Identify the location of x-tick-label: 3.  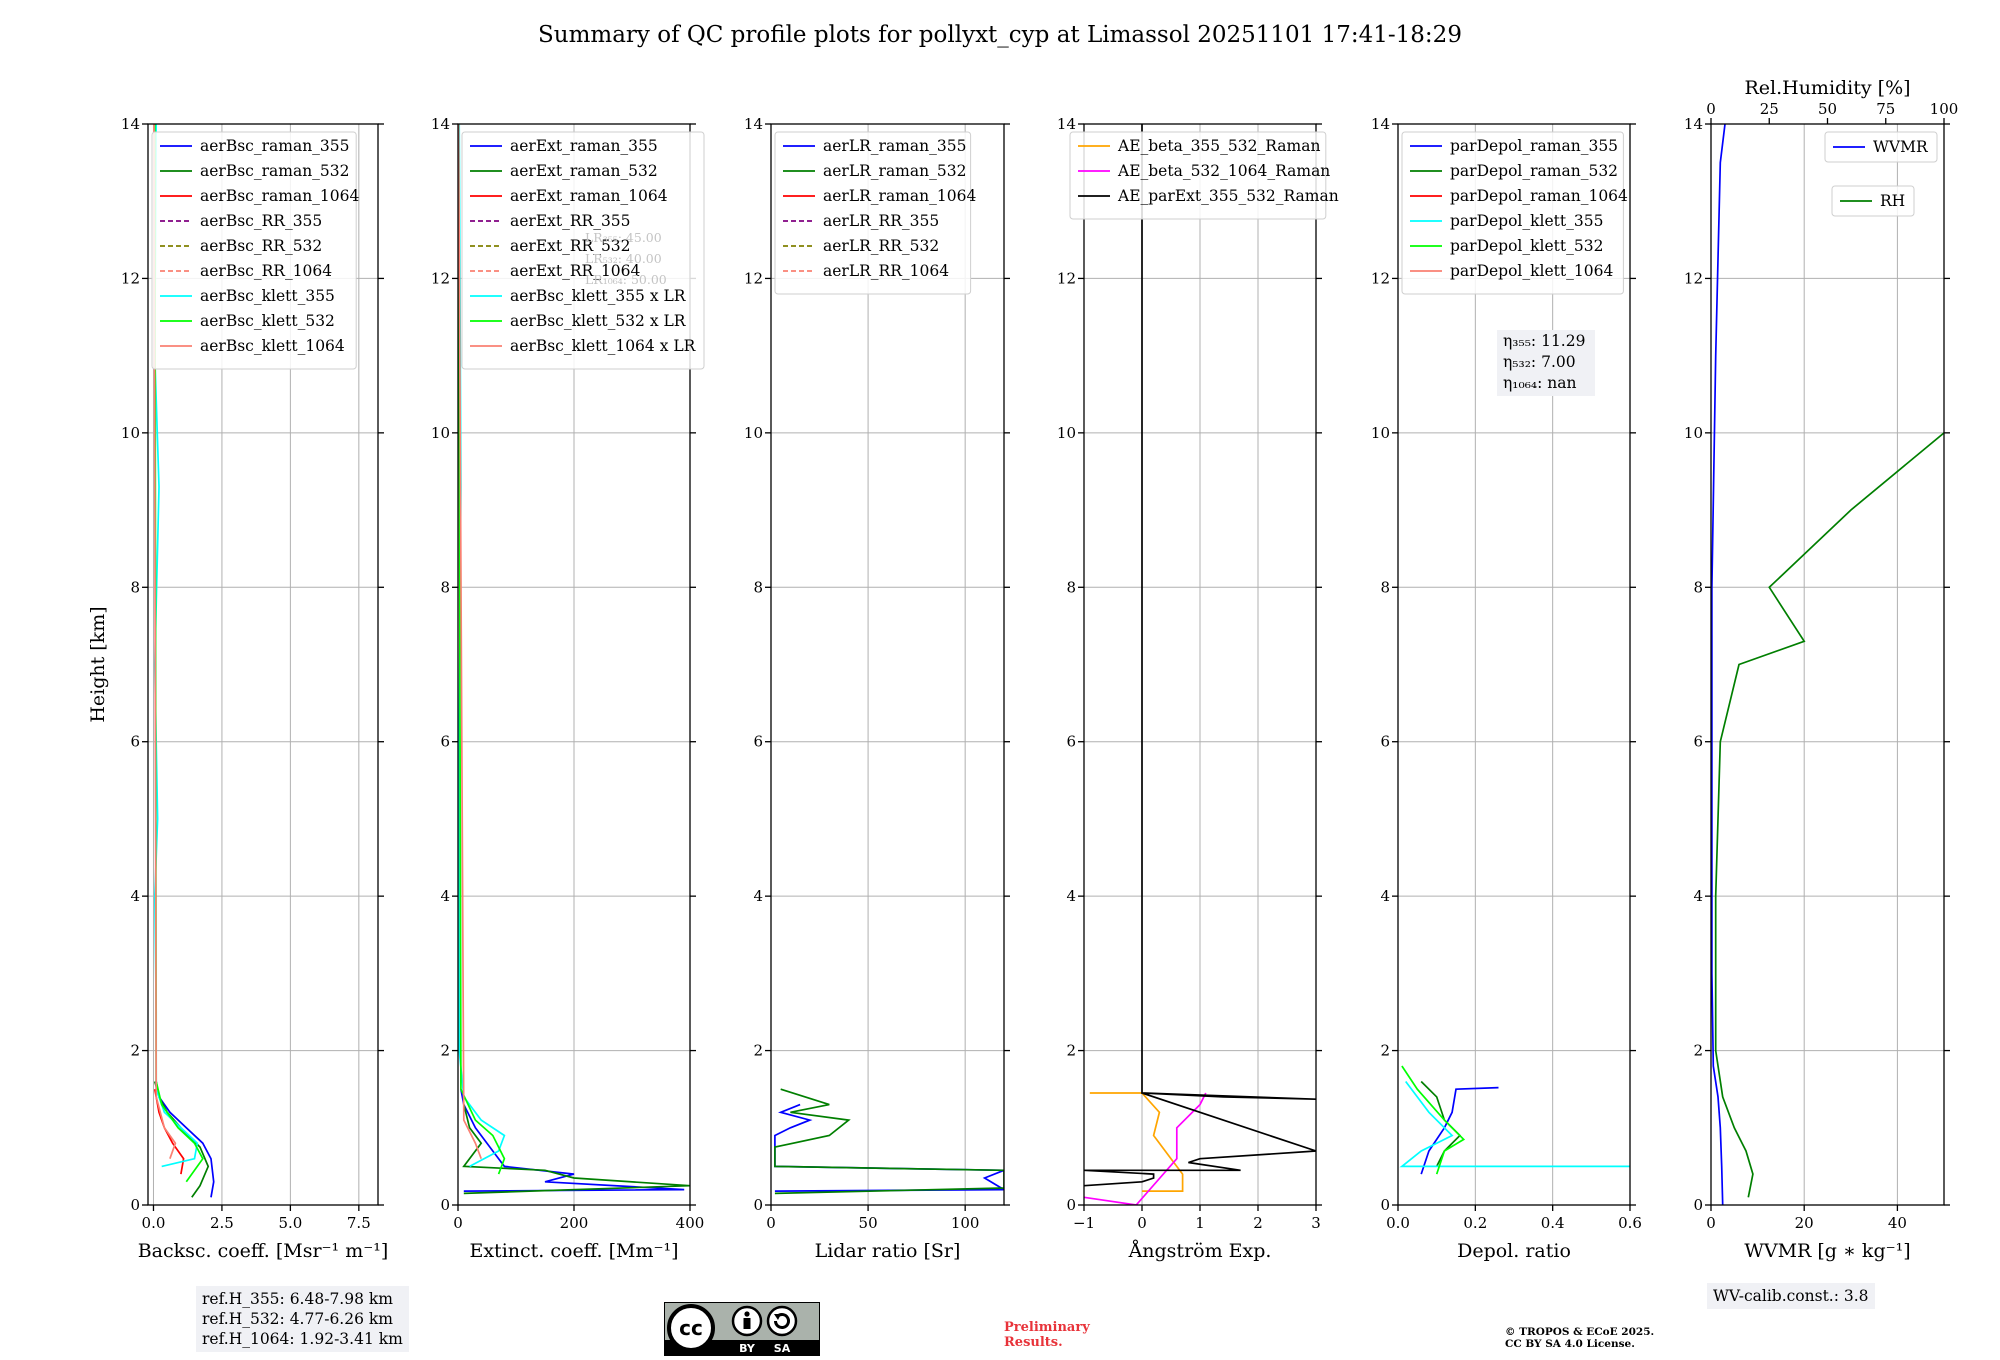
(1316, 1223).